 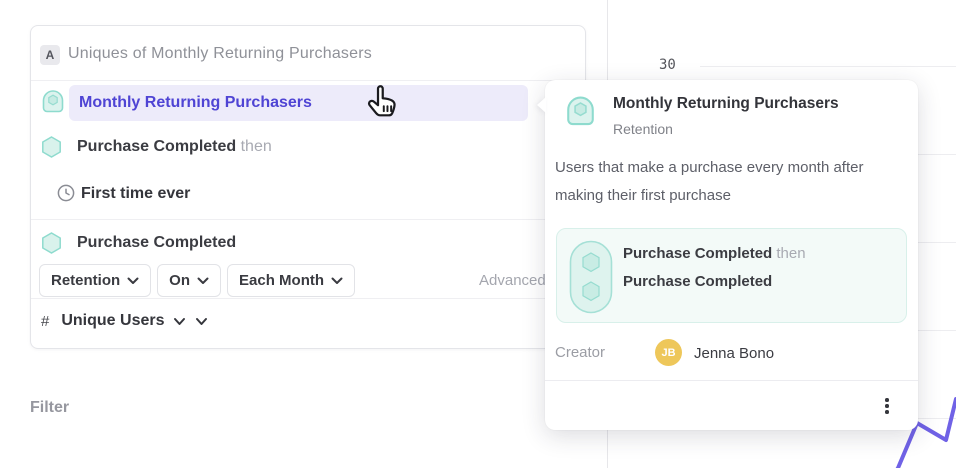 What do you see at coordinates (256, 146) in the screenshot?
I see `event-step1-connector: then` at bounding box center [256, 146].